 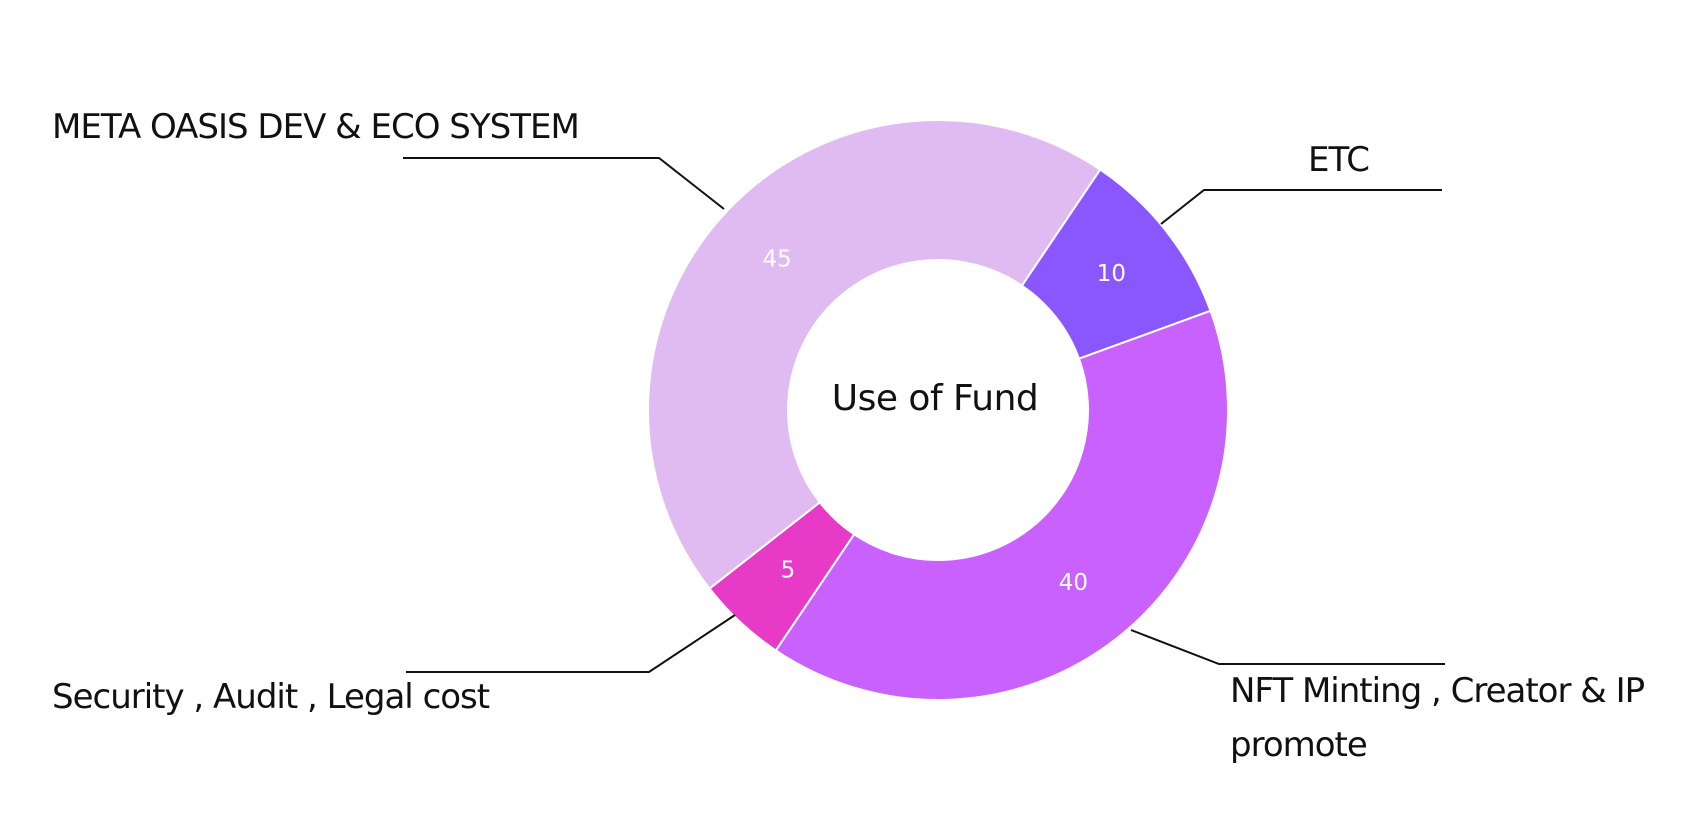 What do you see at coordinates (788, 570) in the screenshot?
I see `value-label-security-audit-legal-cost: 5` at bounding box center [788, 570].